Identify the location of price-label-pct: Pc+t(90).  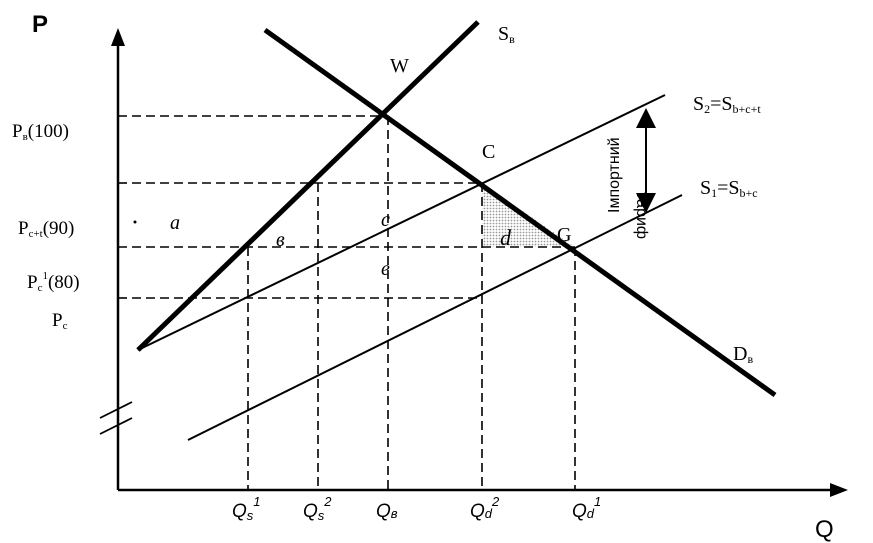
(46, 229).